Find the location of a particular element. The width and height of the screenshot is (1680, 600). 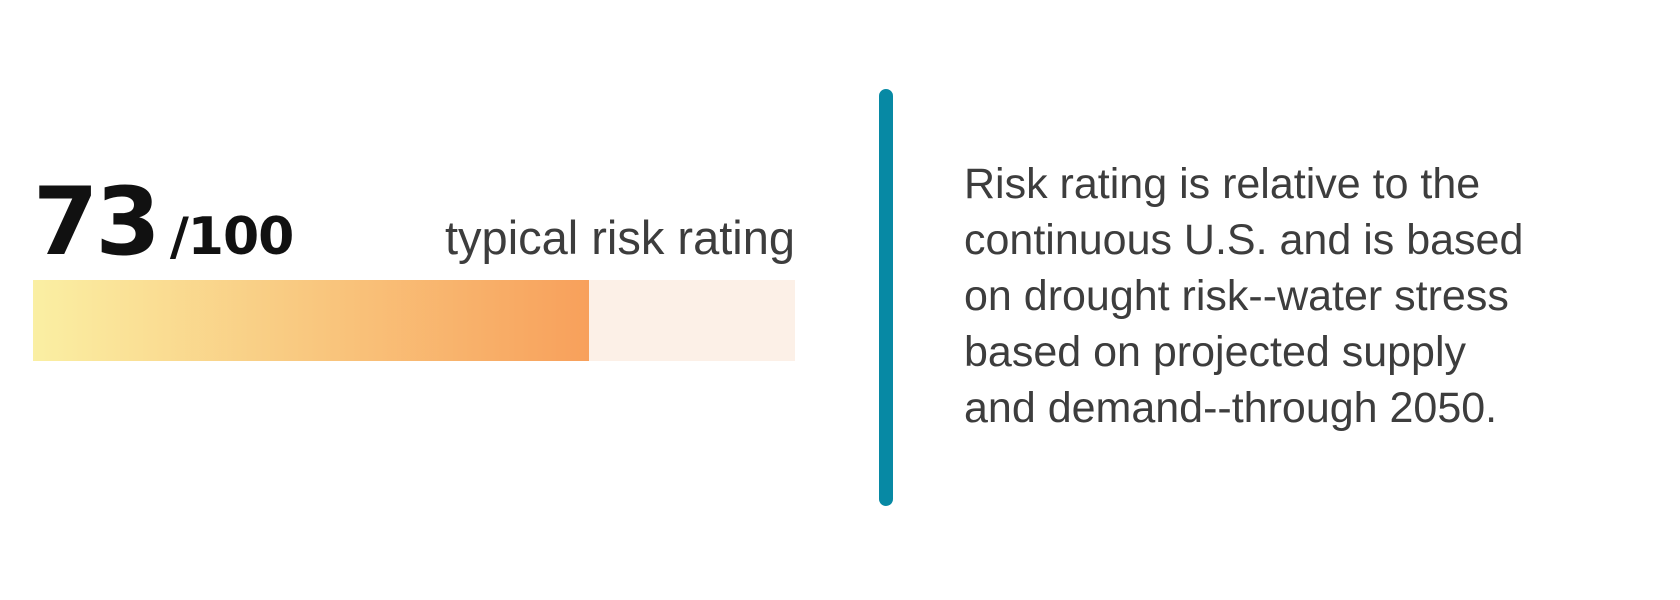

description-line: and demand--through 2050. is located at coordinates (1231, 408).